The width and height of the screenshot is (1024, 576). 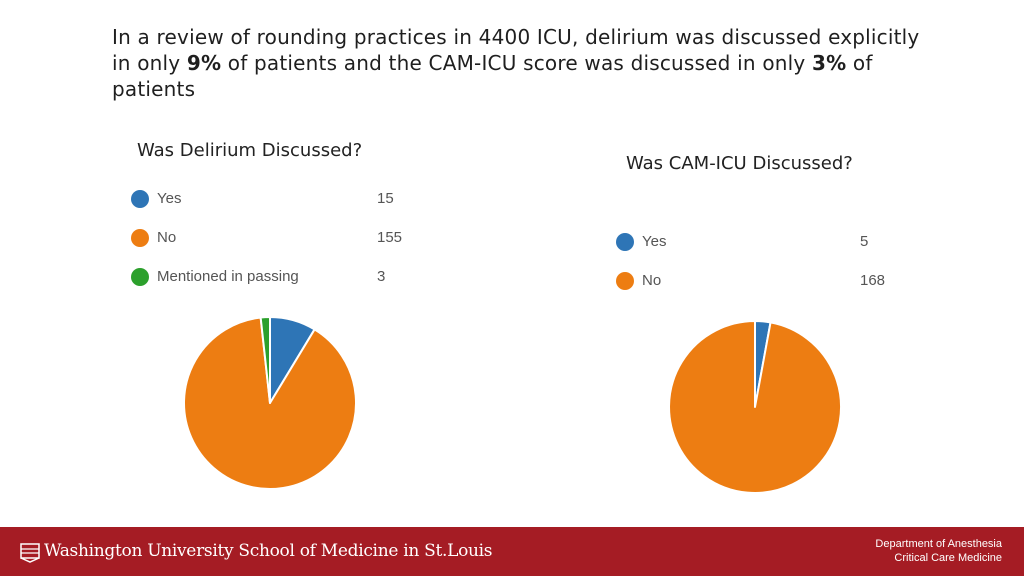 What do you see at coordinates (864, 241) in the screenshot?
I see `legend-value-yes: 5` at bounding box center [864, 241].